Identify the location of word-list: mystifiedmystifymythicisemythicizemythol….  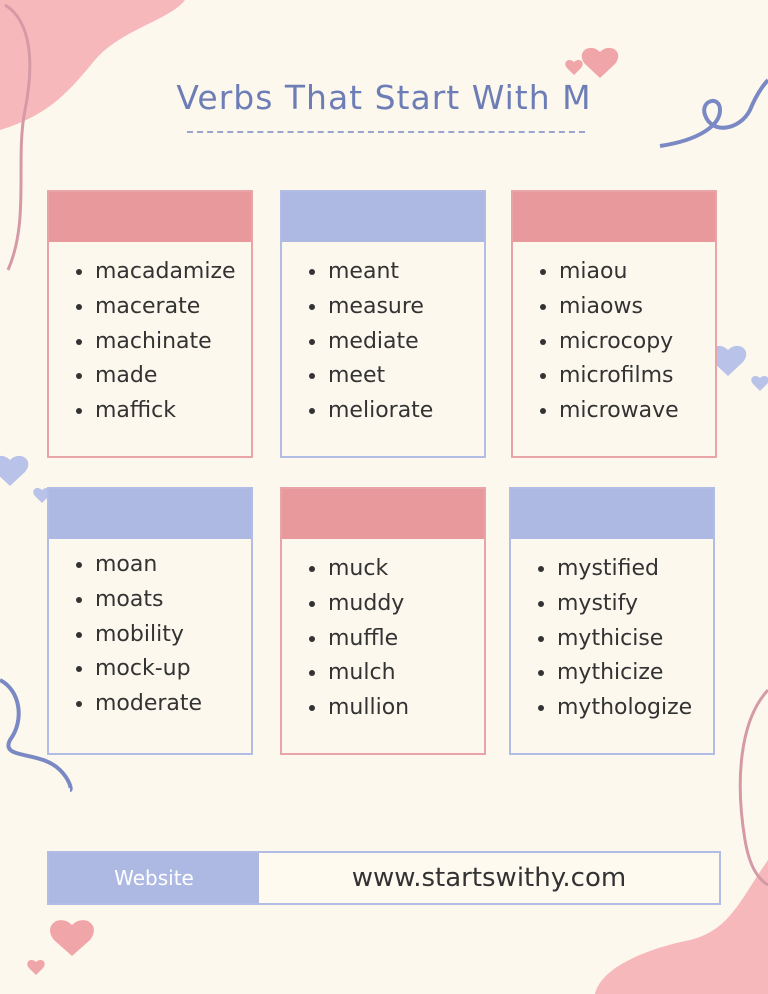
(612, 639).